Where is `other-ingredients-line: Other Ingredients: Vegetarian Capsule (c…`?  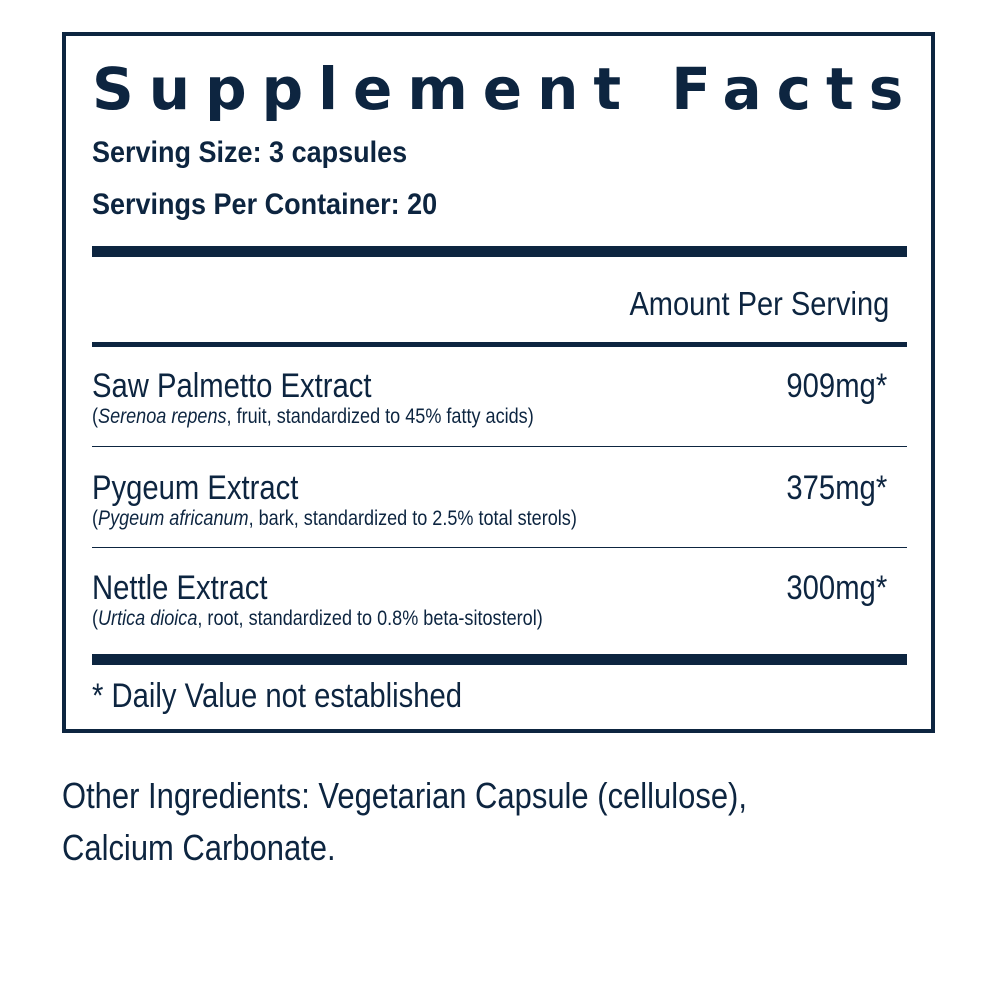 other-ingredients-line: Other Ingredients: Vegetarian Capsule (c… is located at coordinates (404, 795).